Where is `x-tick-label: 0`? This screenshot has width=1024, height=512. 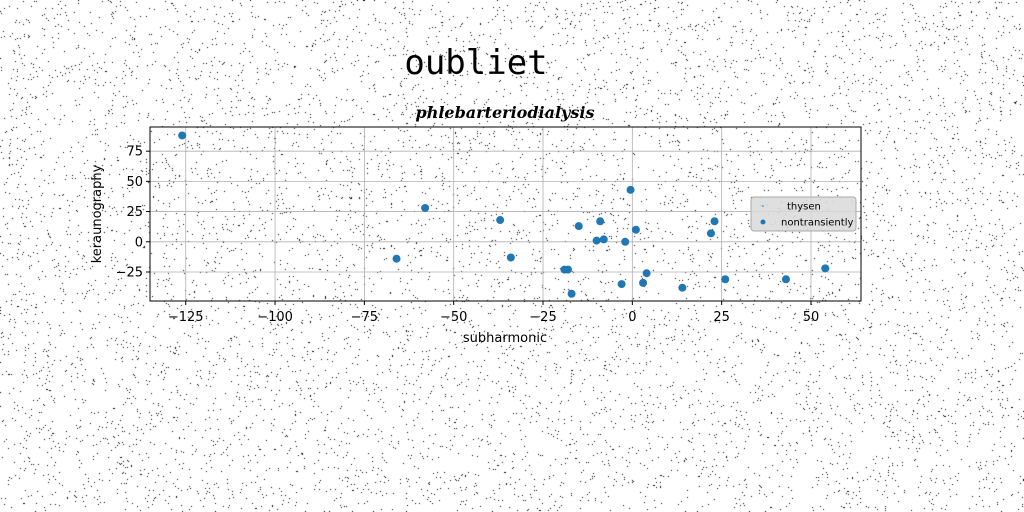 x-tick-label: 0 is located at coordinates (632, 317).